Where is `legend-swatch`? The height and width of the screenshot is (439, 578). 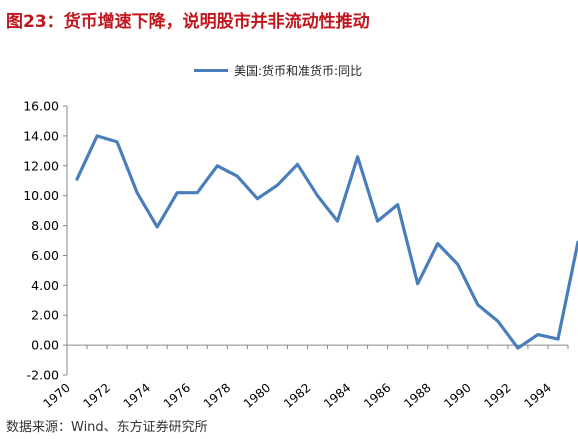
legend-swatch is located at coordinates (211, 70).